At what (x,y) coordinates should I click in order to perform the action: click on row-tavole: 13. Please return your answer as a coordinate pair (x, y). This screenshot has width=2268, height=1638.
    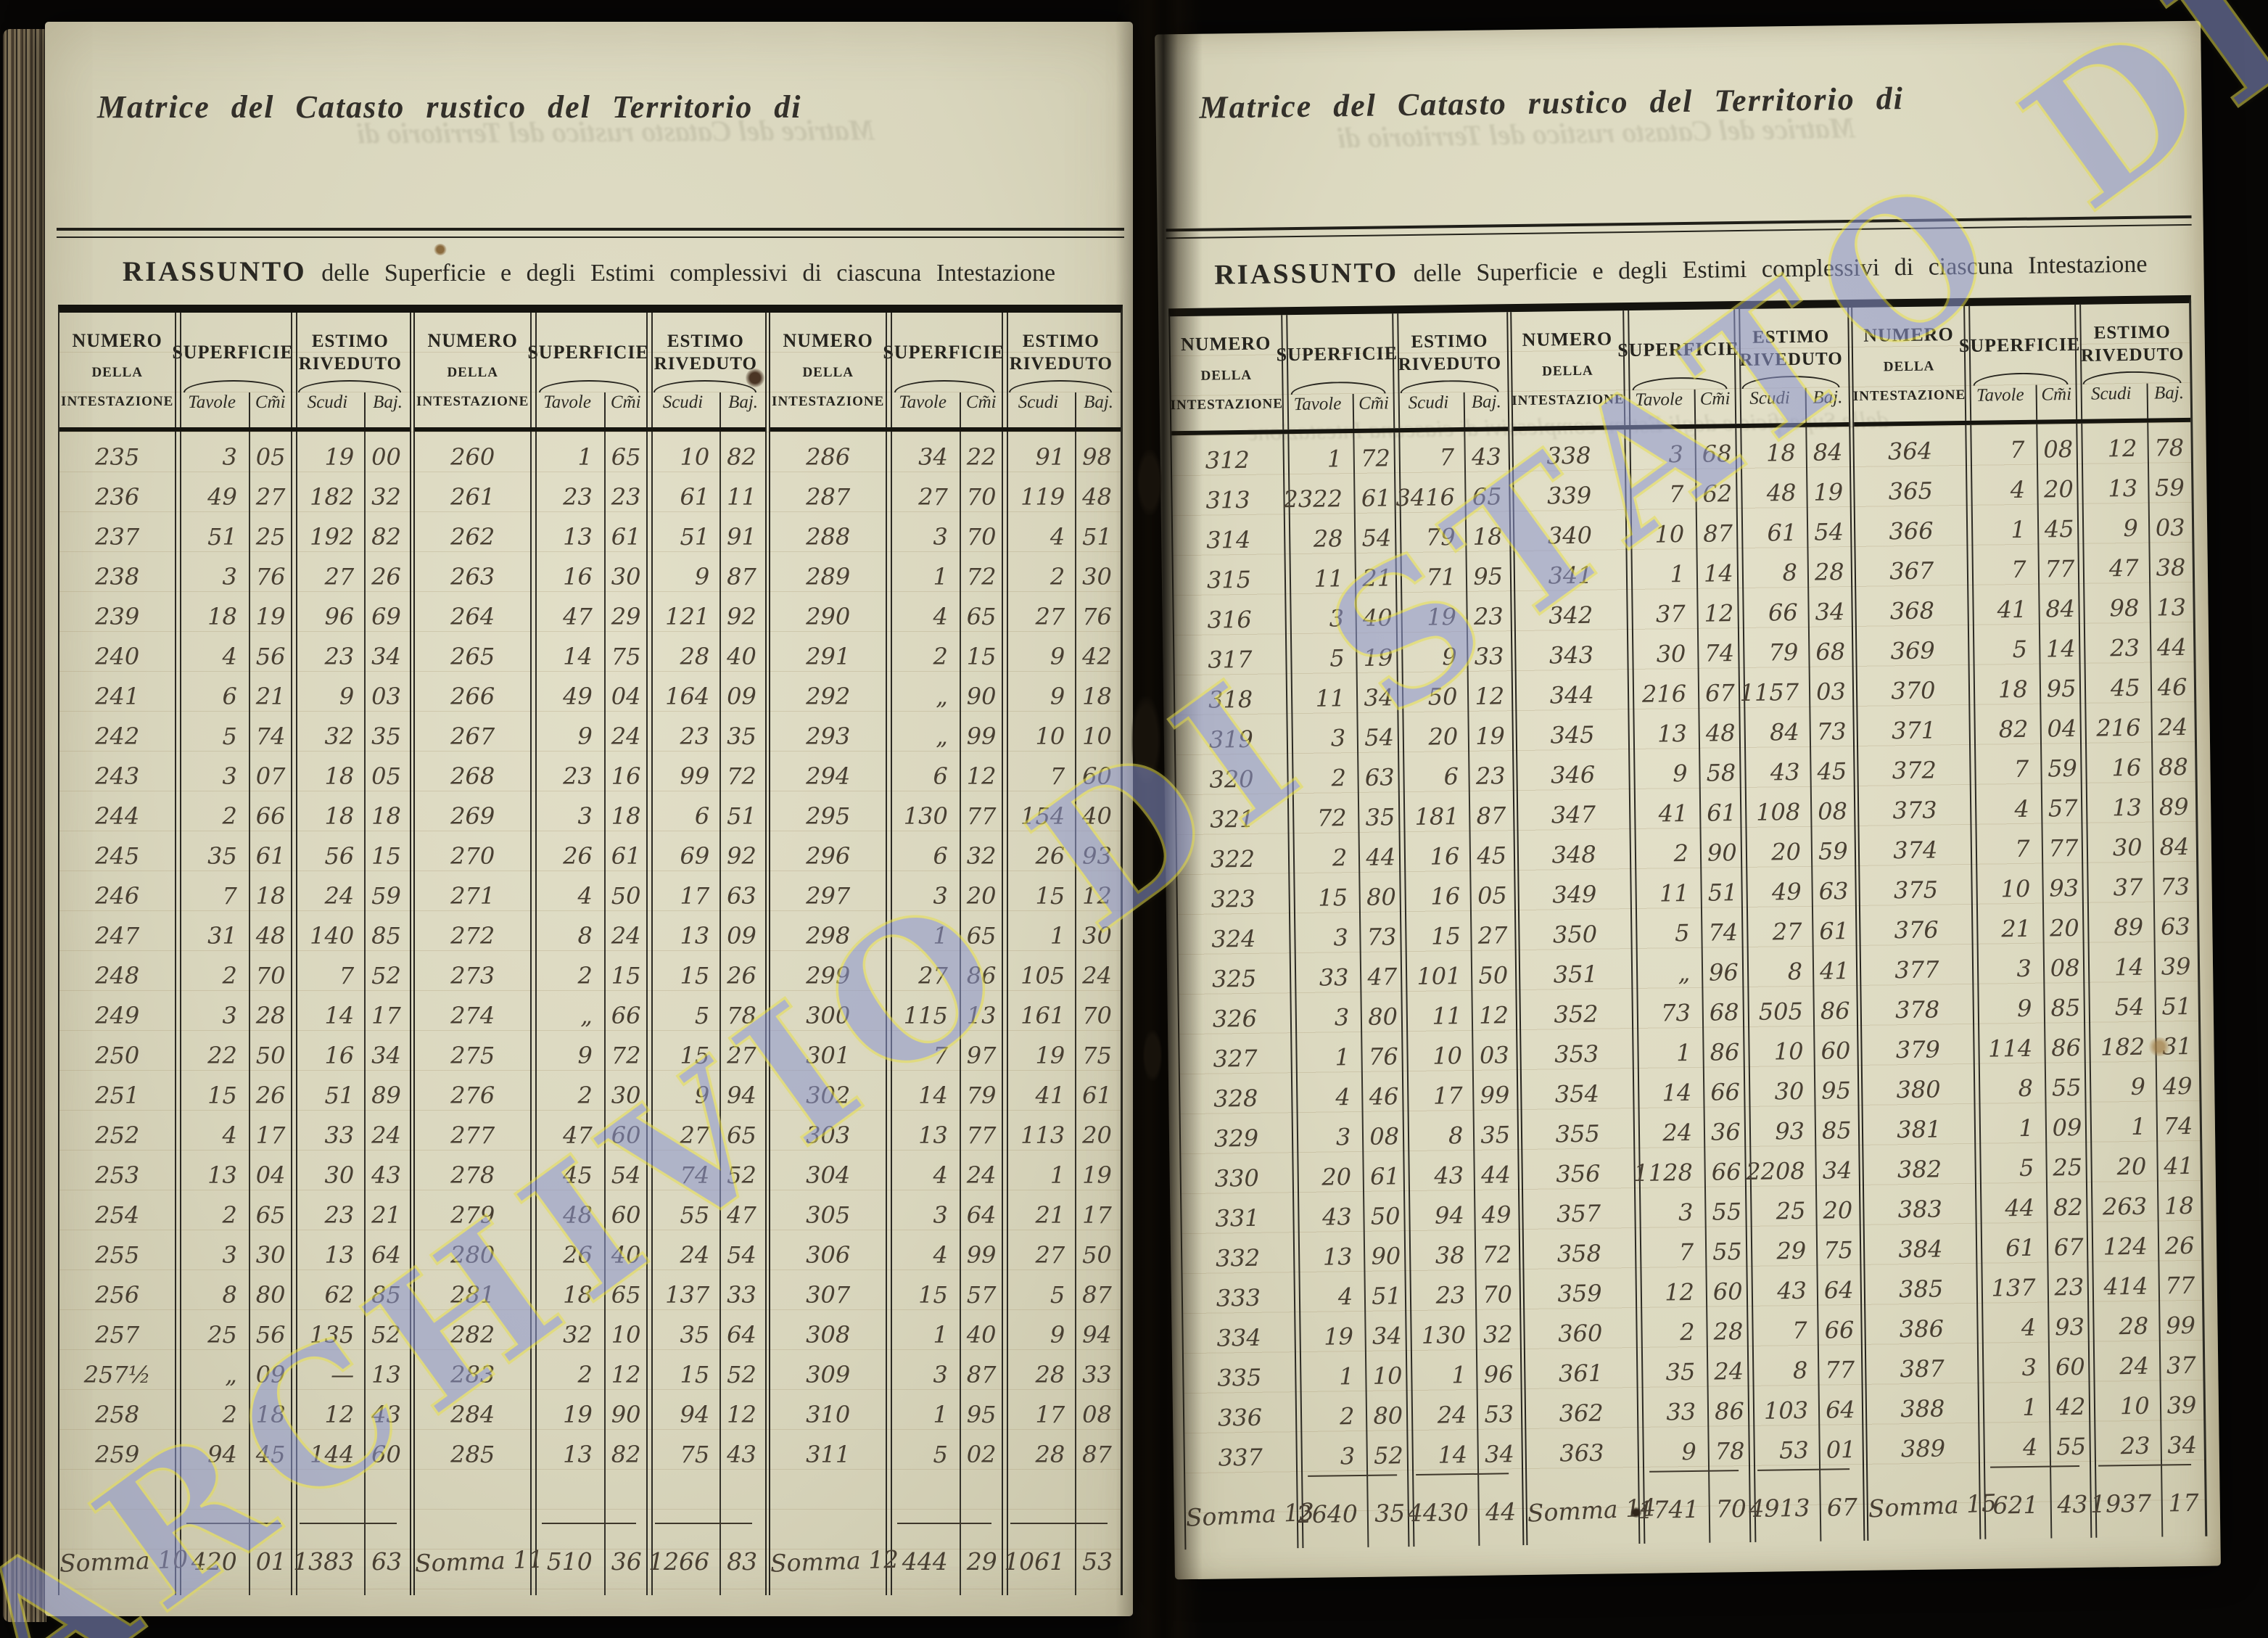
    Looking at the image, I should click on (222, 1175).